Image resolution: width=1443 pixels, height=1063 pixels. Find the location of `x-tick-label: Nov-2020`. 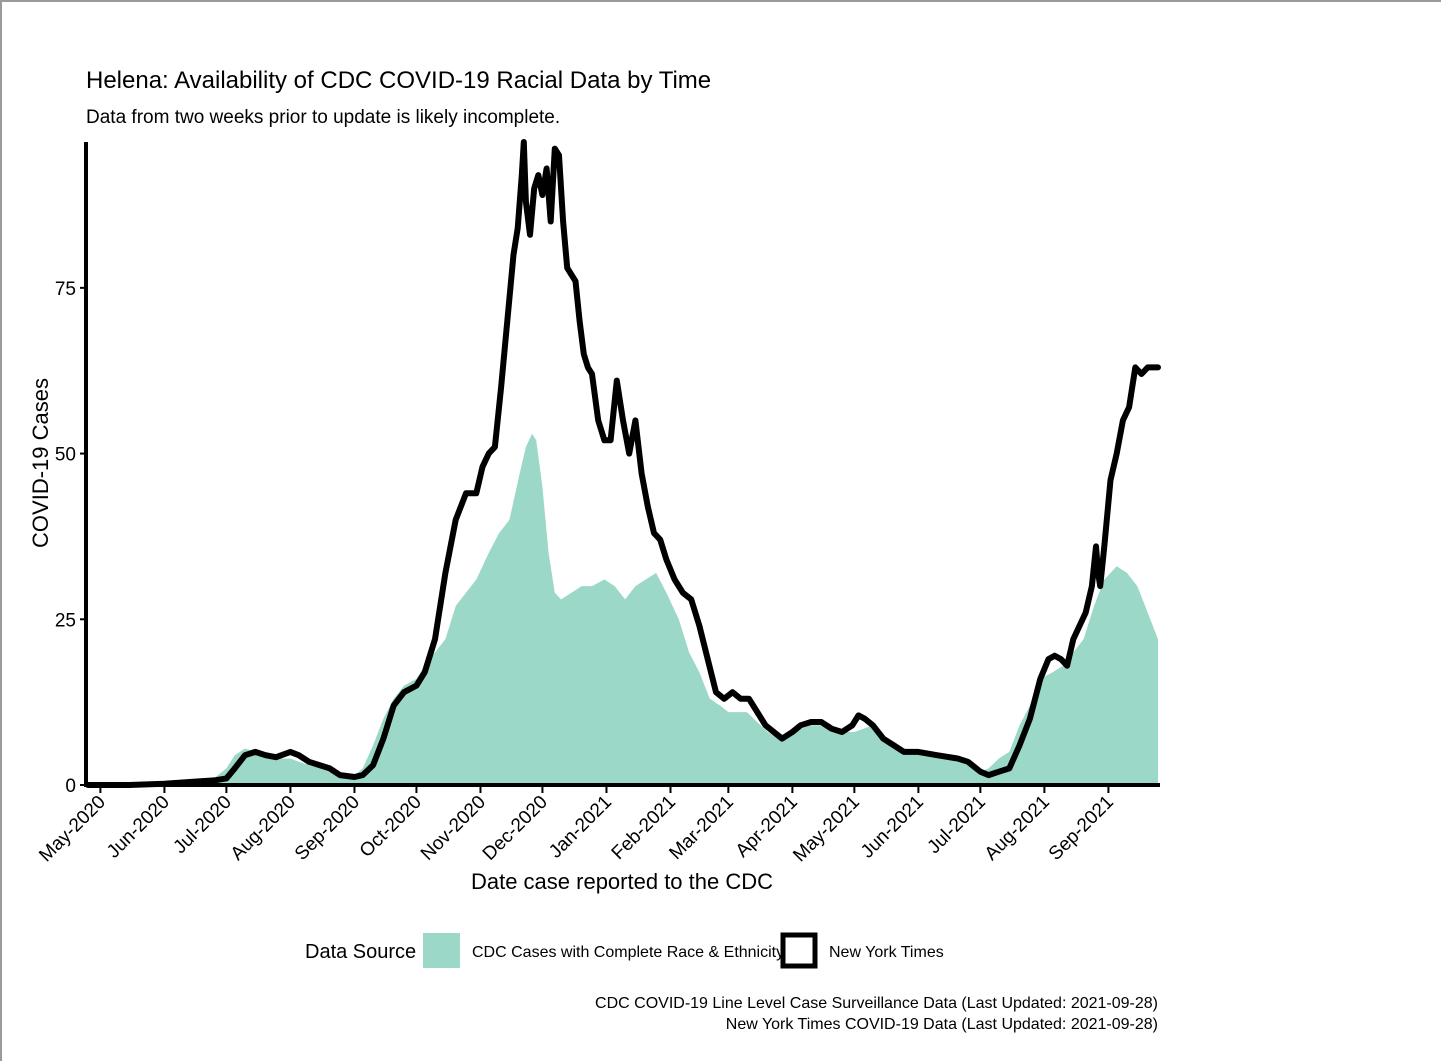

x-tick-label: Nov-2020 is located at coordinates (453, 828).